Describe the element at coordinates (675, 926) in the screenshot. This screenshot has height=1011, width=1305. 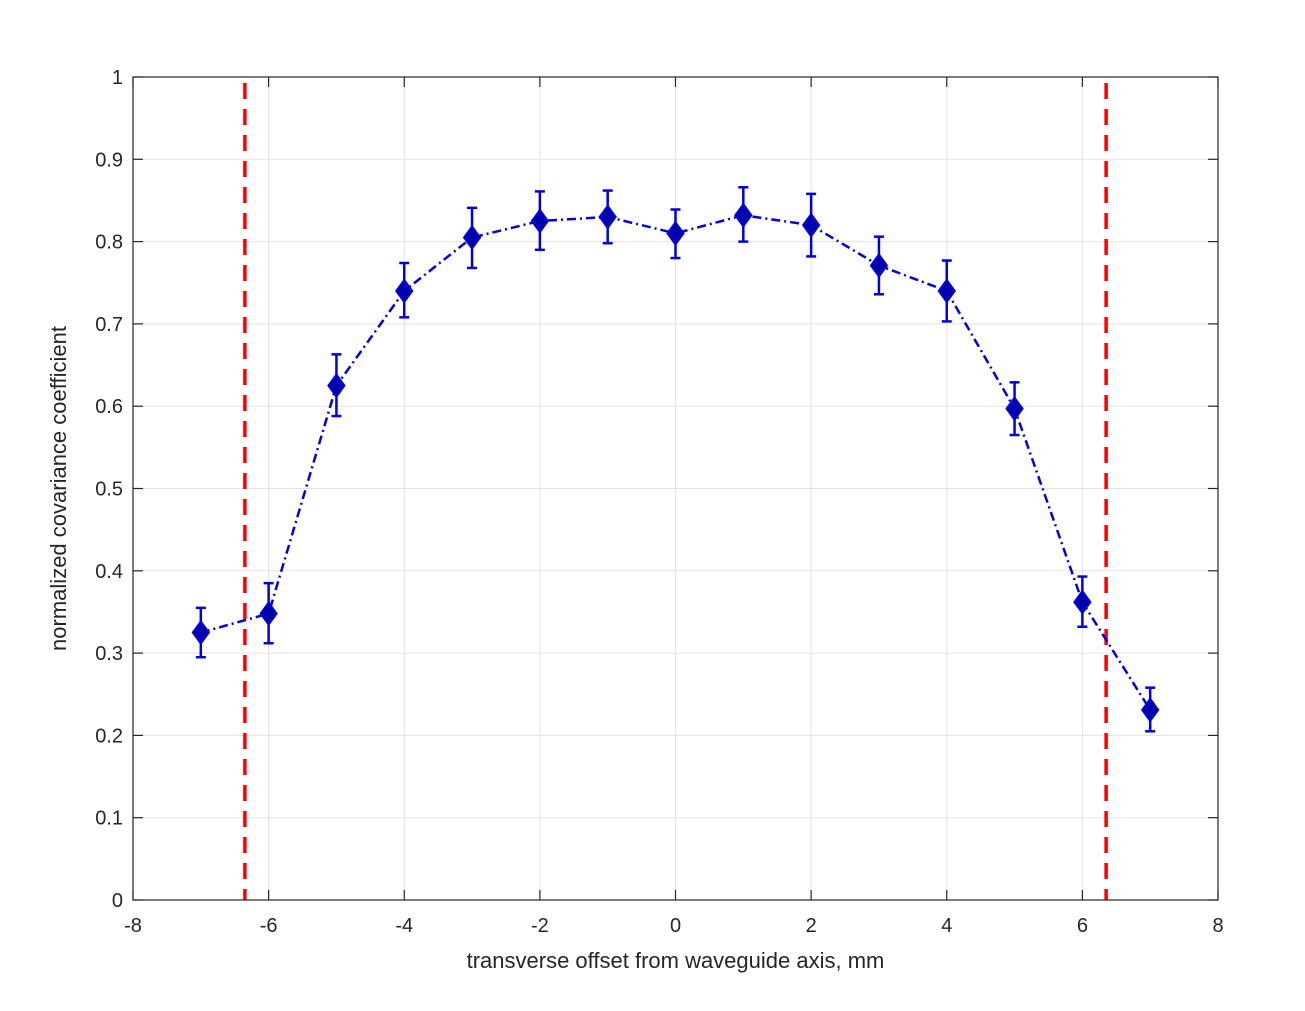
I see `x-tick-label: 0` at that location.